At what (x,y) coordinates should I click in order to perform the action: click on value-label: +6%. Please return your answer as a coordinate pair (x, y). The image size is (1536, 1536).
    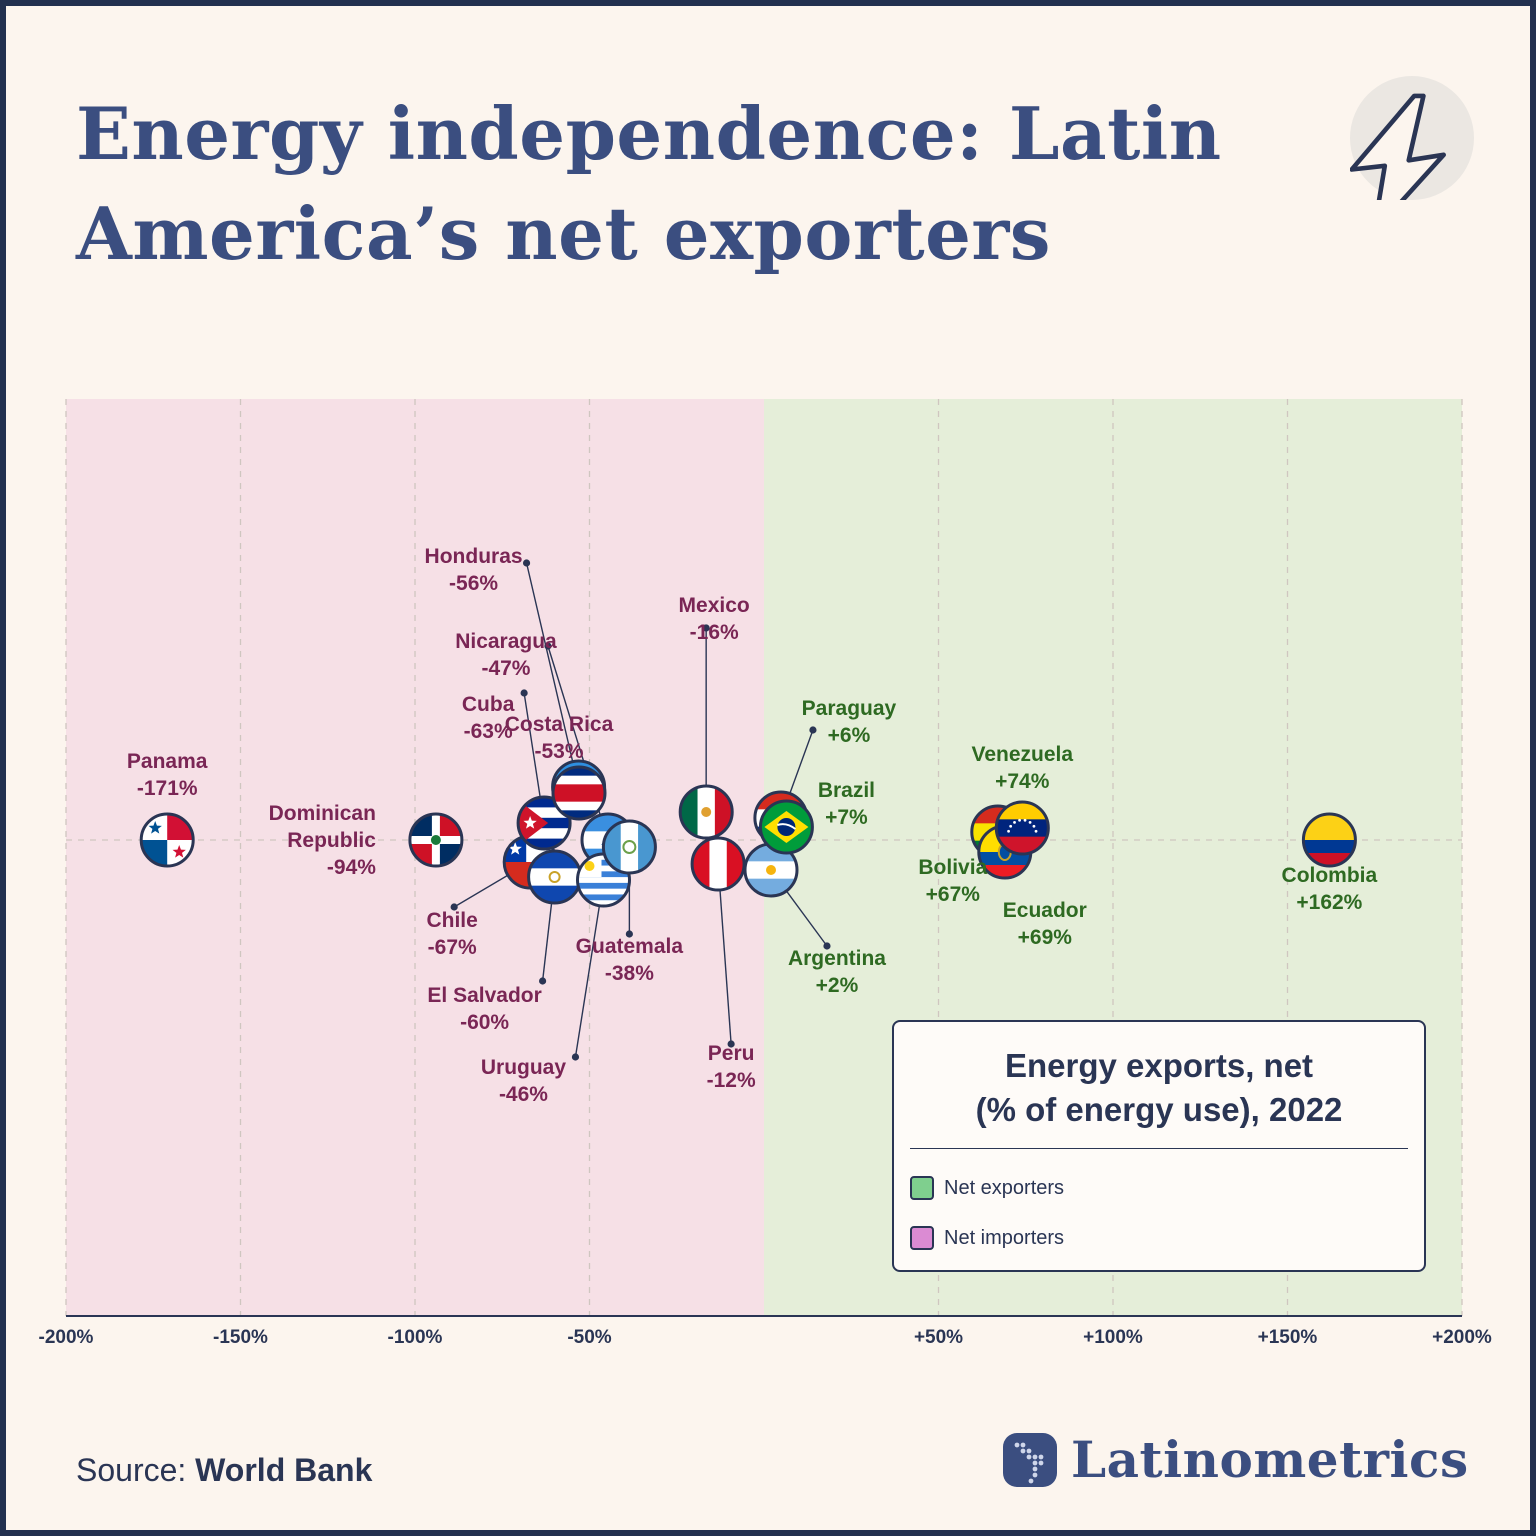
    Looking at the image, I should click on (849, 735).